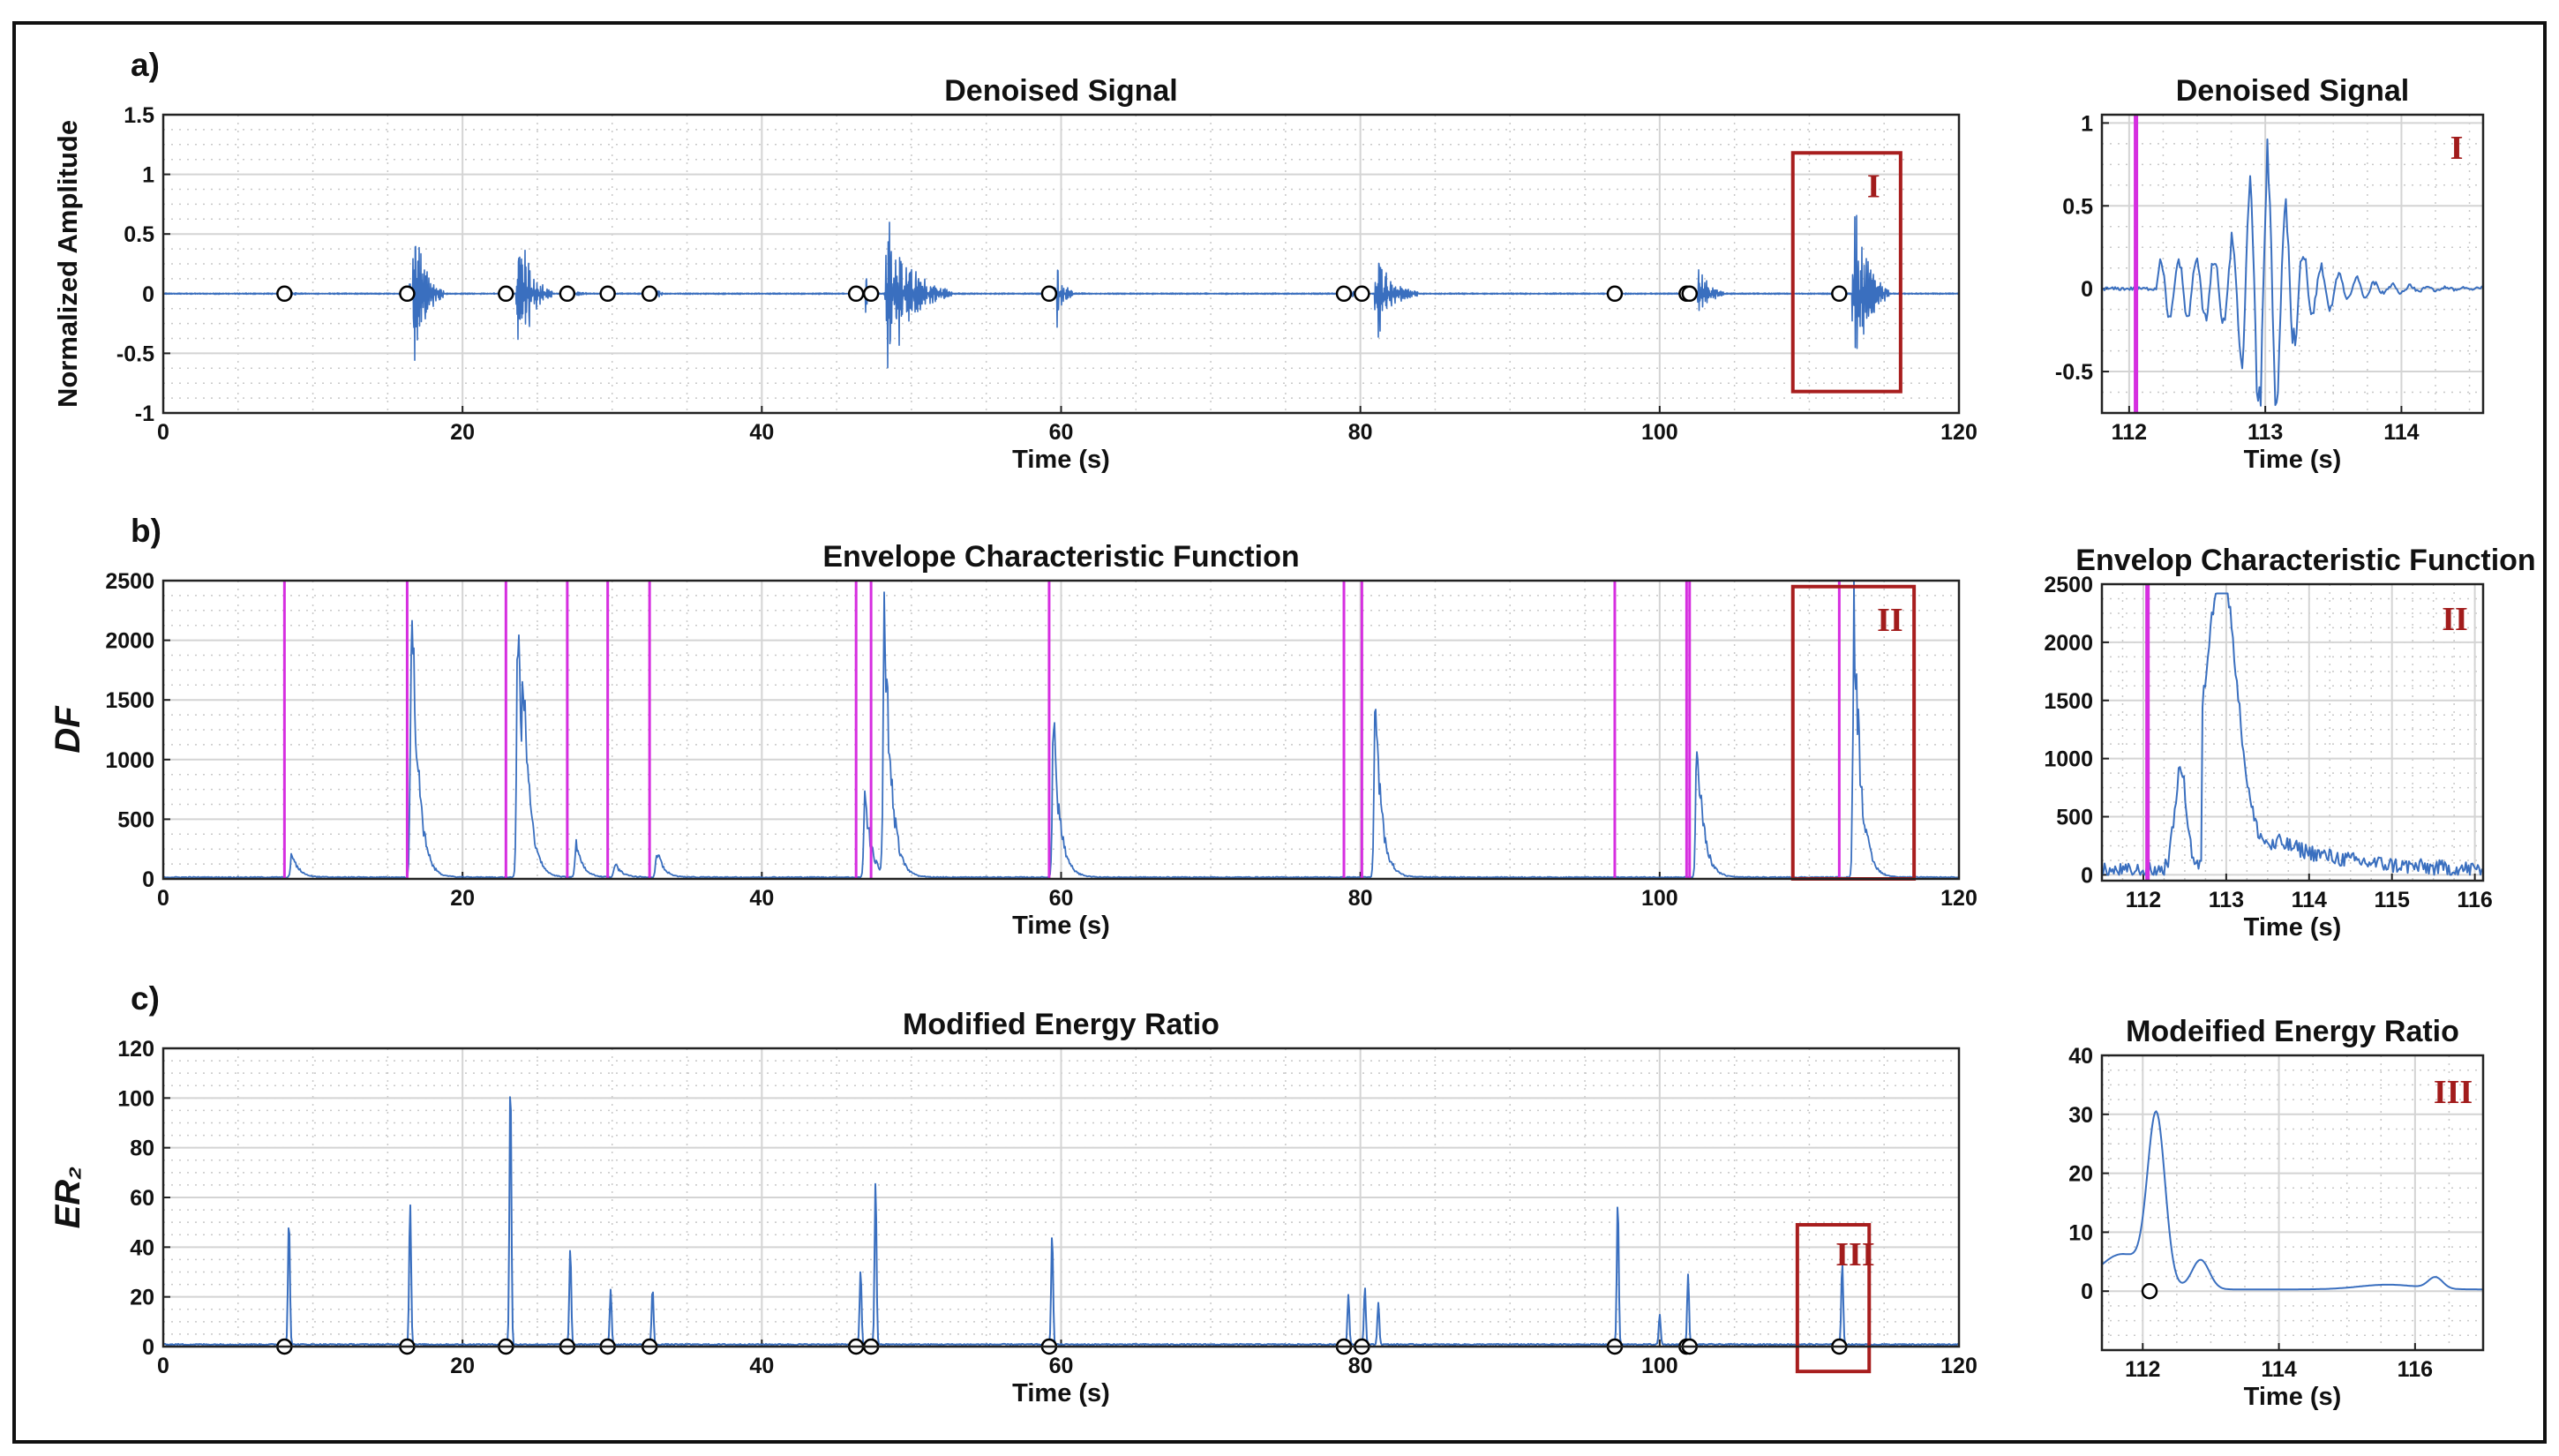 This screenshot has width=2559, height=1456. Describe the element at coordinates (2453, 1092) in the screenshot. I see `zoom-label: III` at that location.